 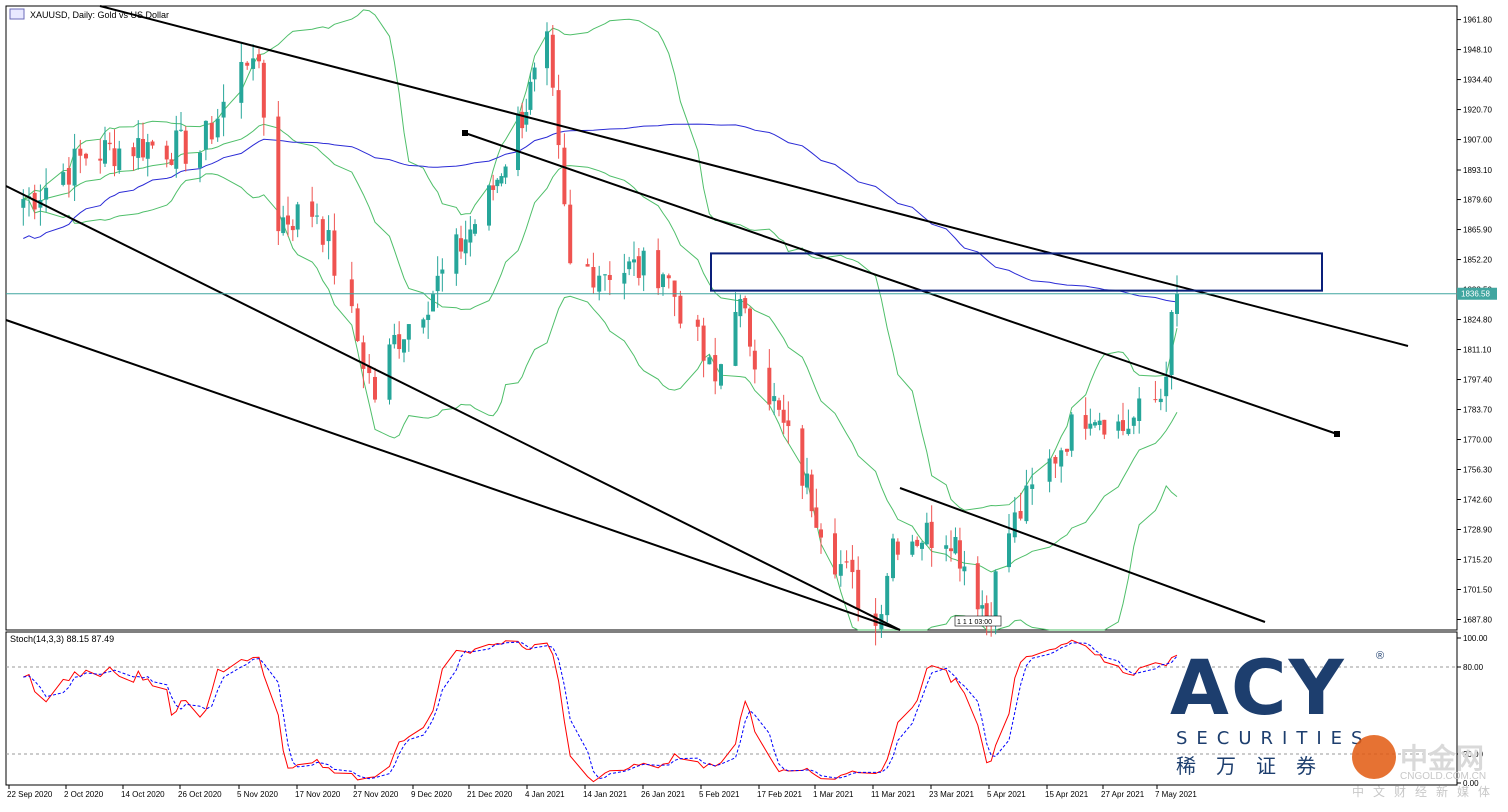 What do you see at coordinates (1442, 758) in the screenshot?
I see `watermark-brand: 中金网` at bounding box center [1442, 758].